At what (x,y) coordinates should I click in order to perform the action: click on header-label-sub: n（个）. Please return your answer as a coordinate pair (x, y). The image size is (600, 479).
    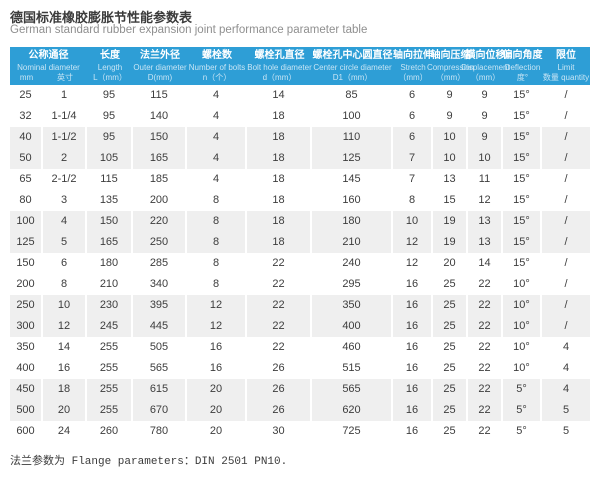
    Looking at the image, I should click on (217, 77).